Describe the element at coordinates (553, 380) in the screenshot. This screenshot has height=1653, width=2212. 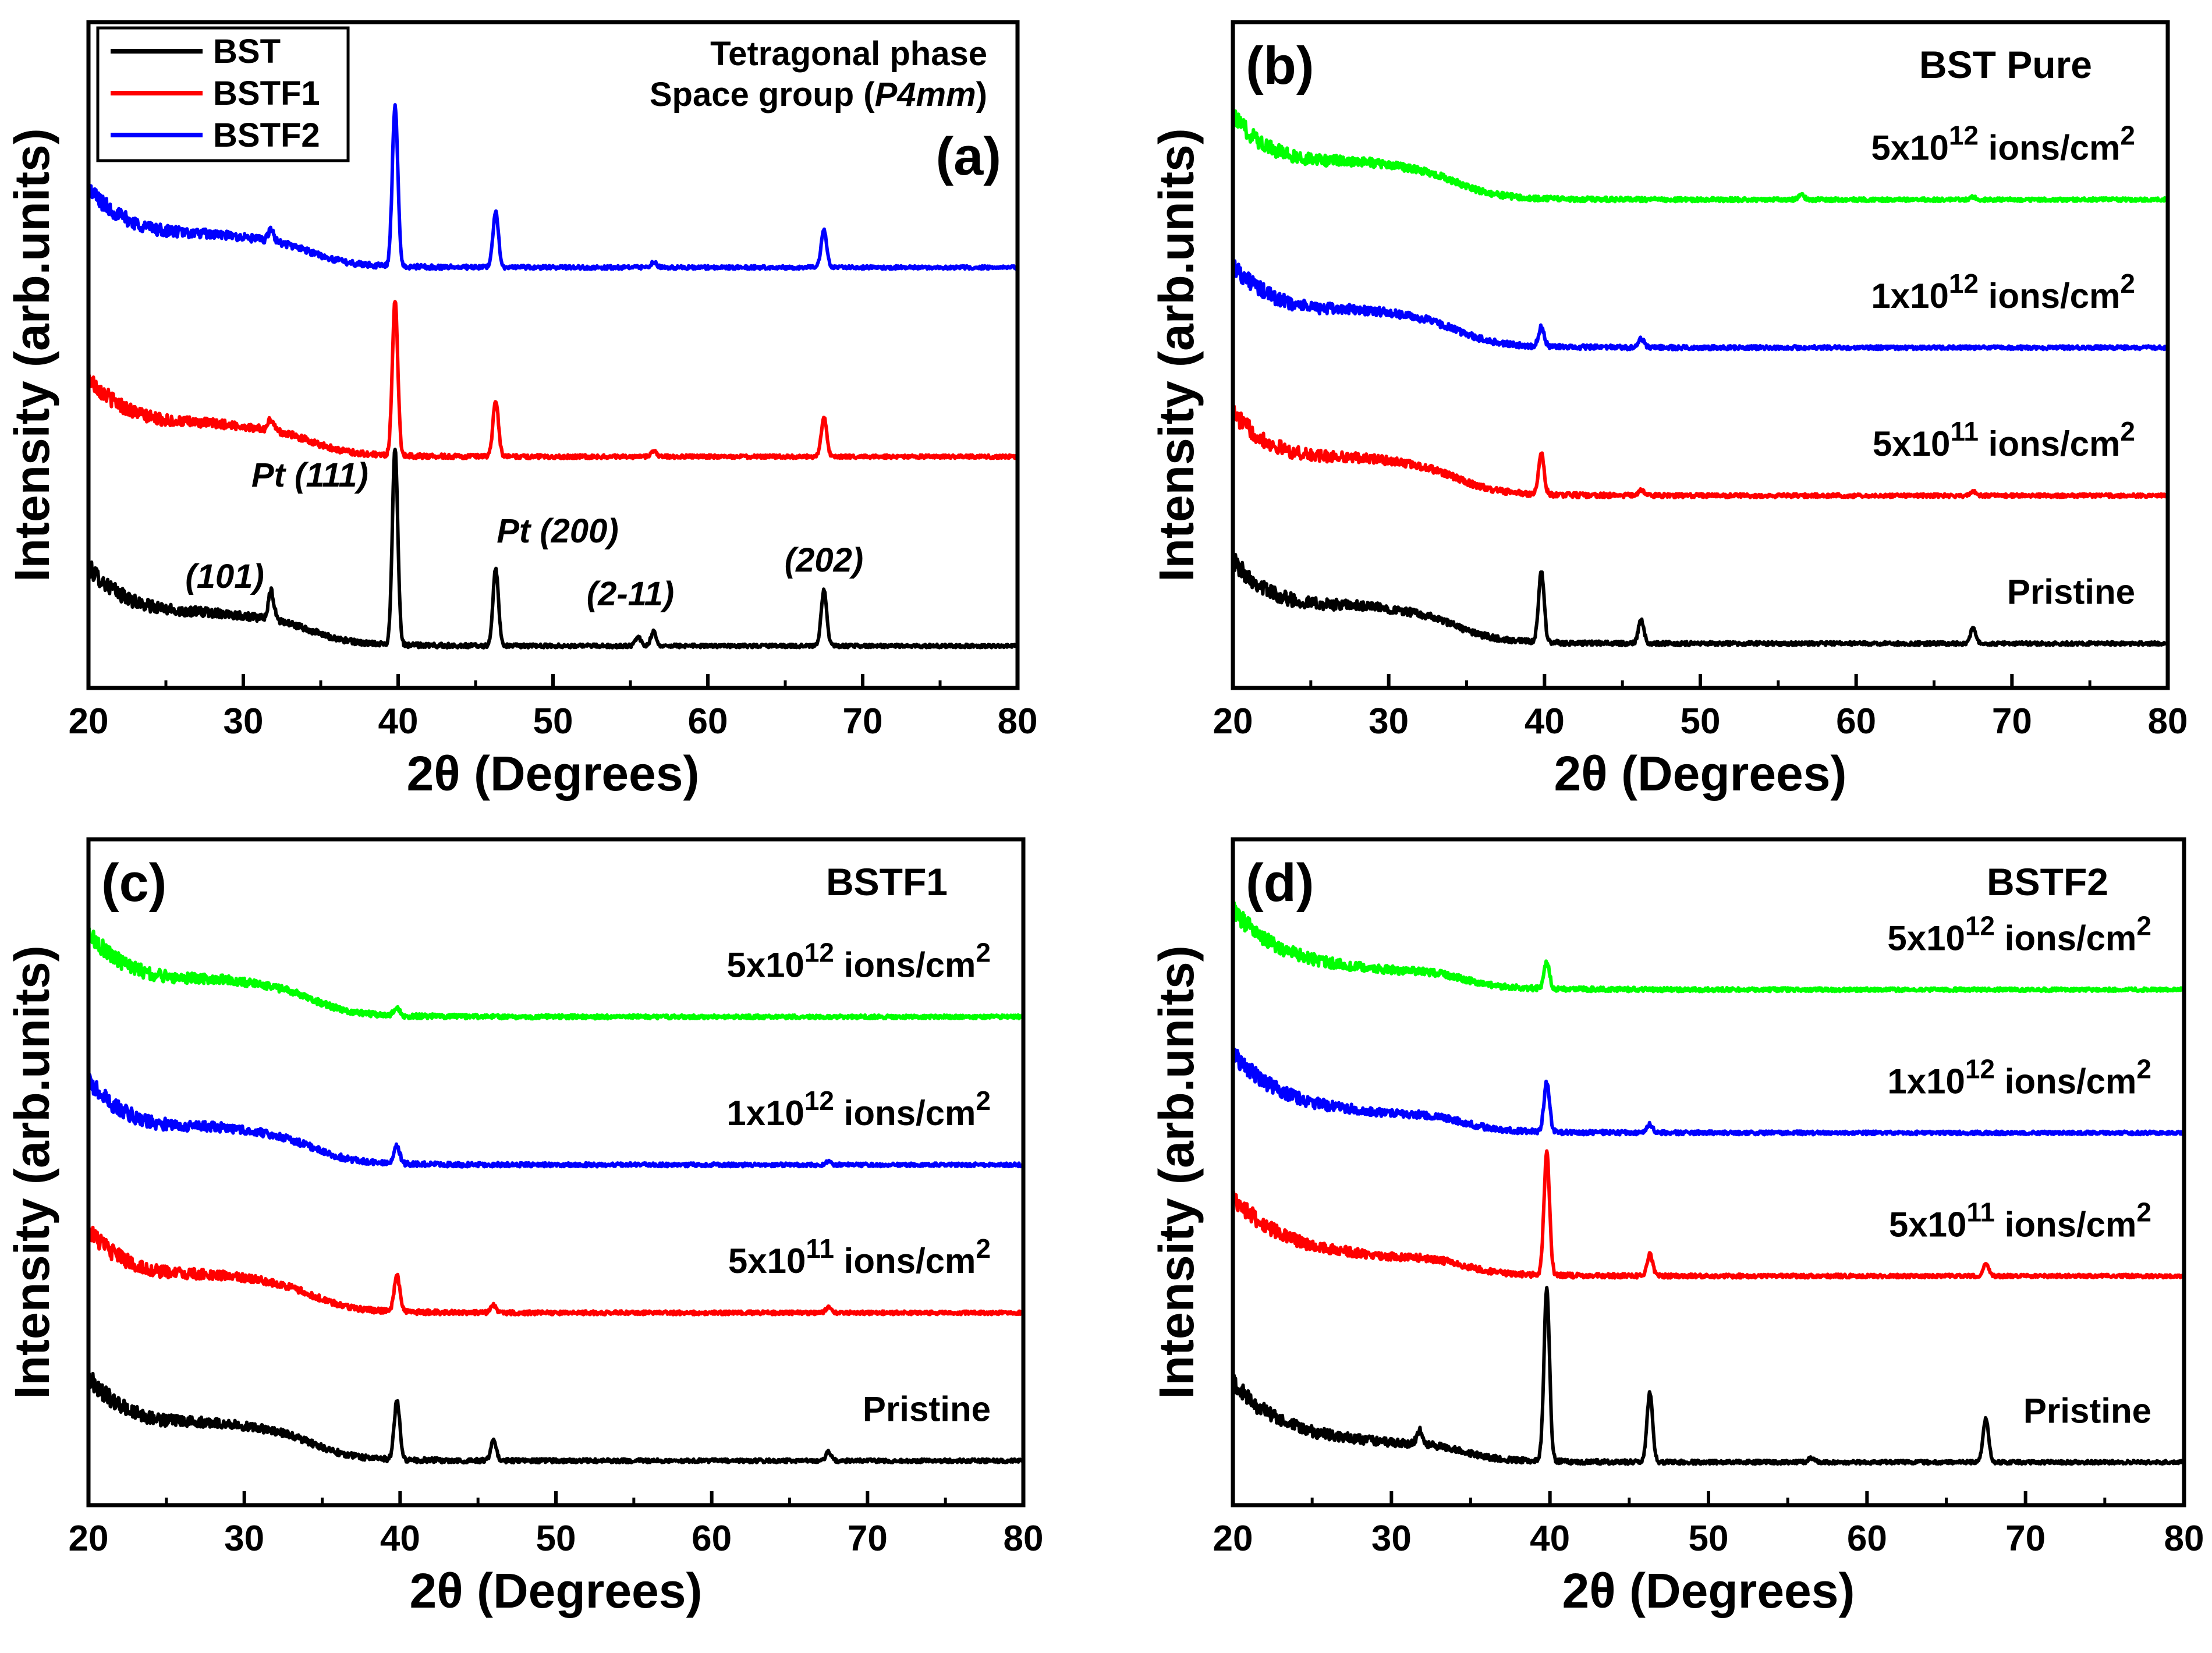
I see `series-line-bstf1` at that location.